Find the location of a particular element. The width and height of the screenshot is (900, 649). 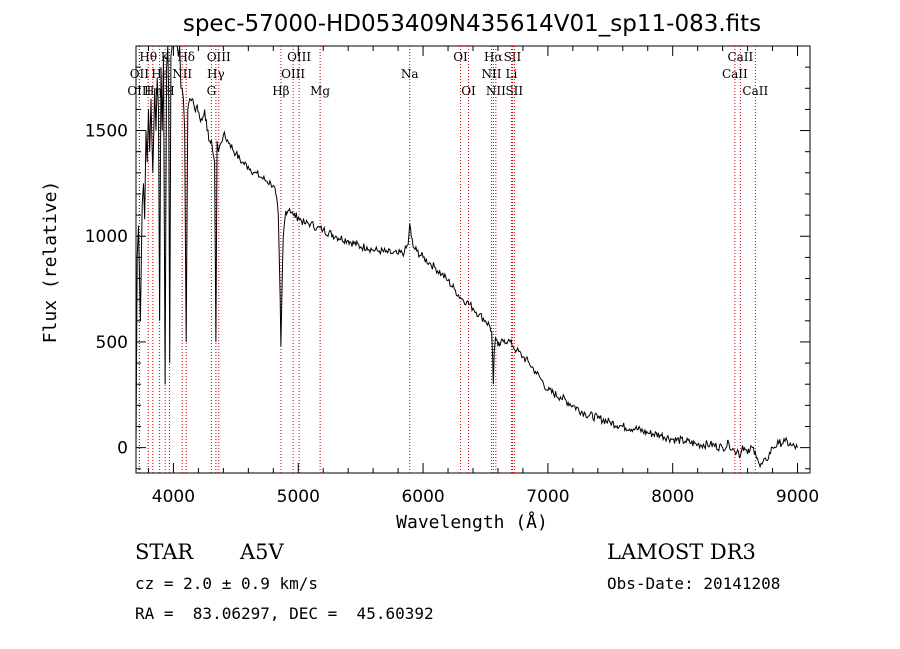

survey-name: LAMOST DR3 is located at coordinates (681, 552).